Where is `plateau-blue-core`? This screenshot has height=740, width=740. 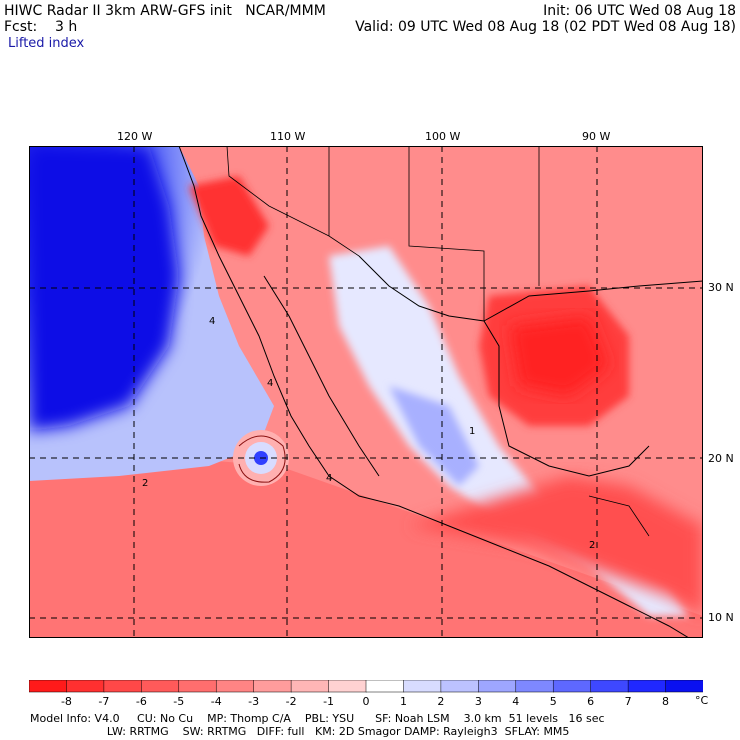
plateau-blue-core is located at coordinates (434, 436).